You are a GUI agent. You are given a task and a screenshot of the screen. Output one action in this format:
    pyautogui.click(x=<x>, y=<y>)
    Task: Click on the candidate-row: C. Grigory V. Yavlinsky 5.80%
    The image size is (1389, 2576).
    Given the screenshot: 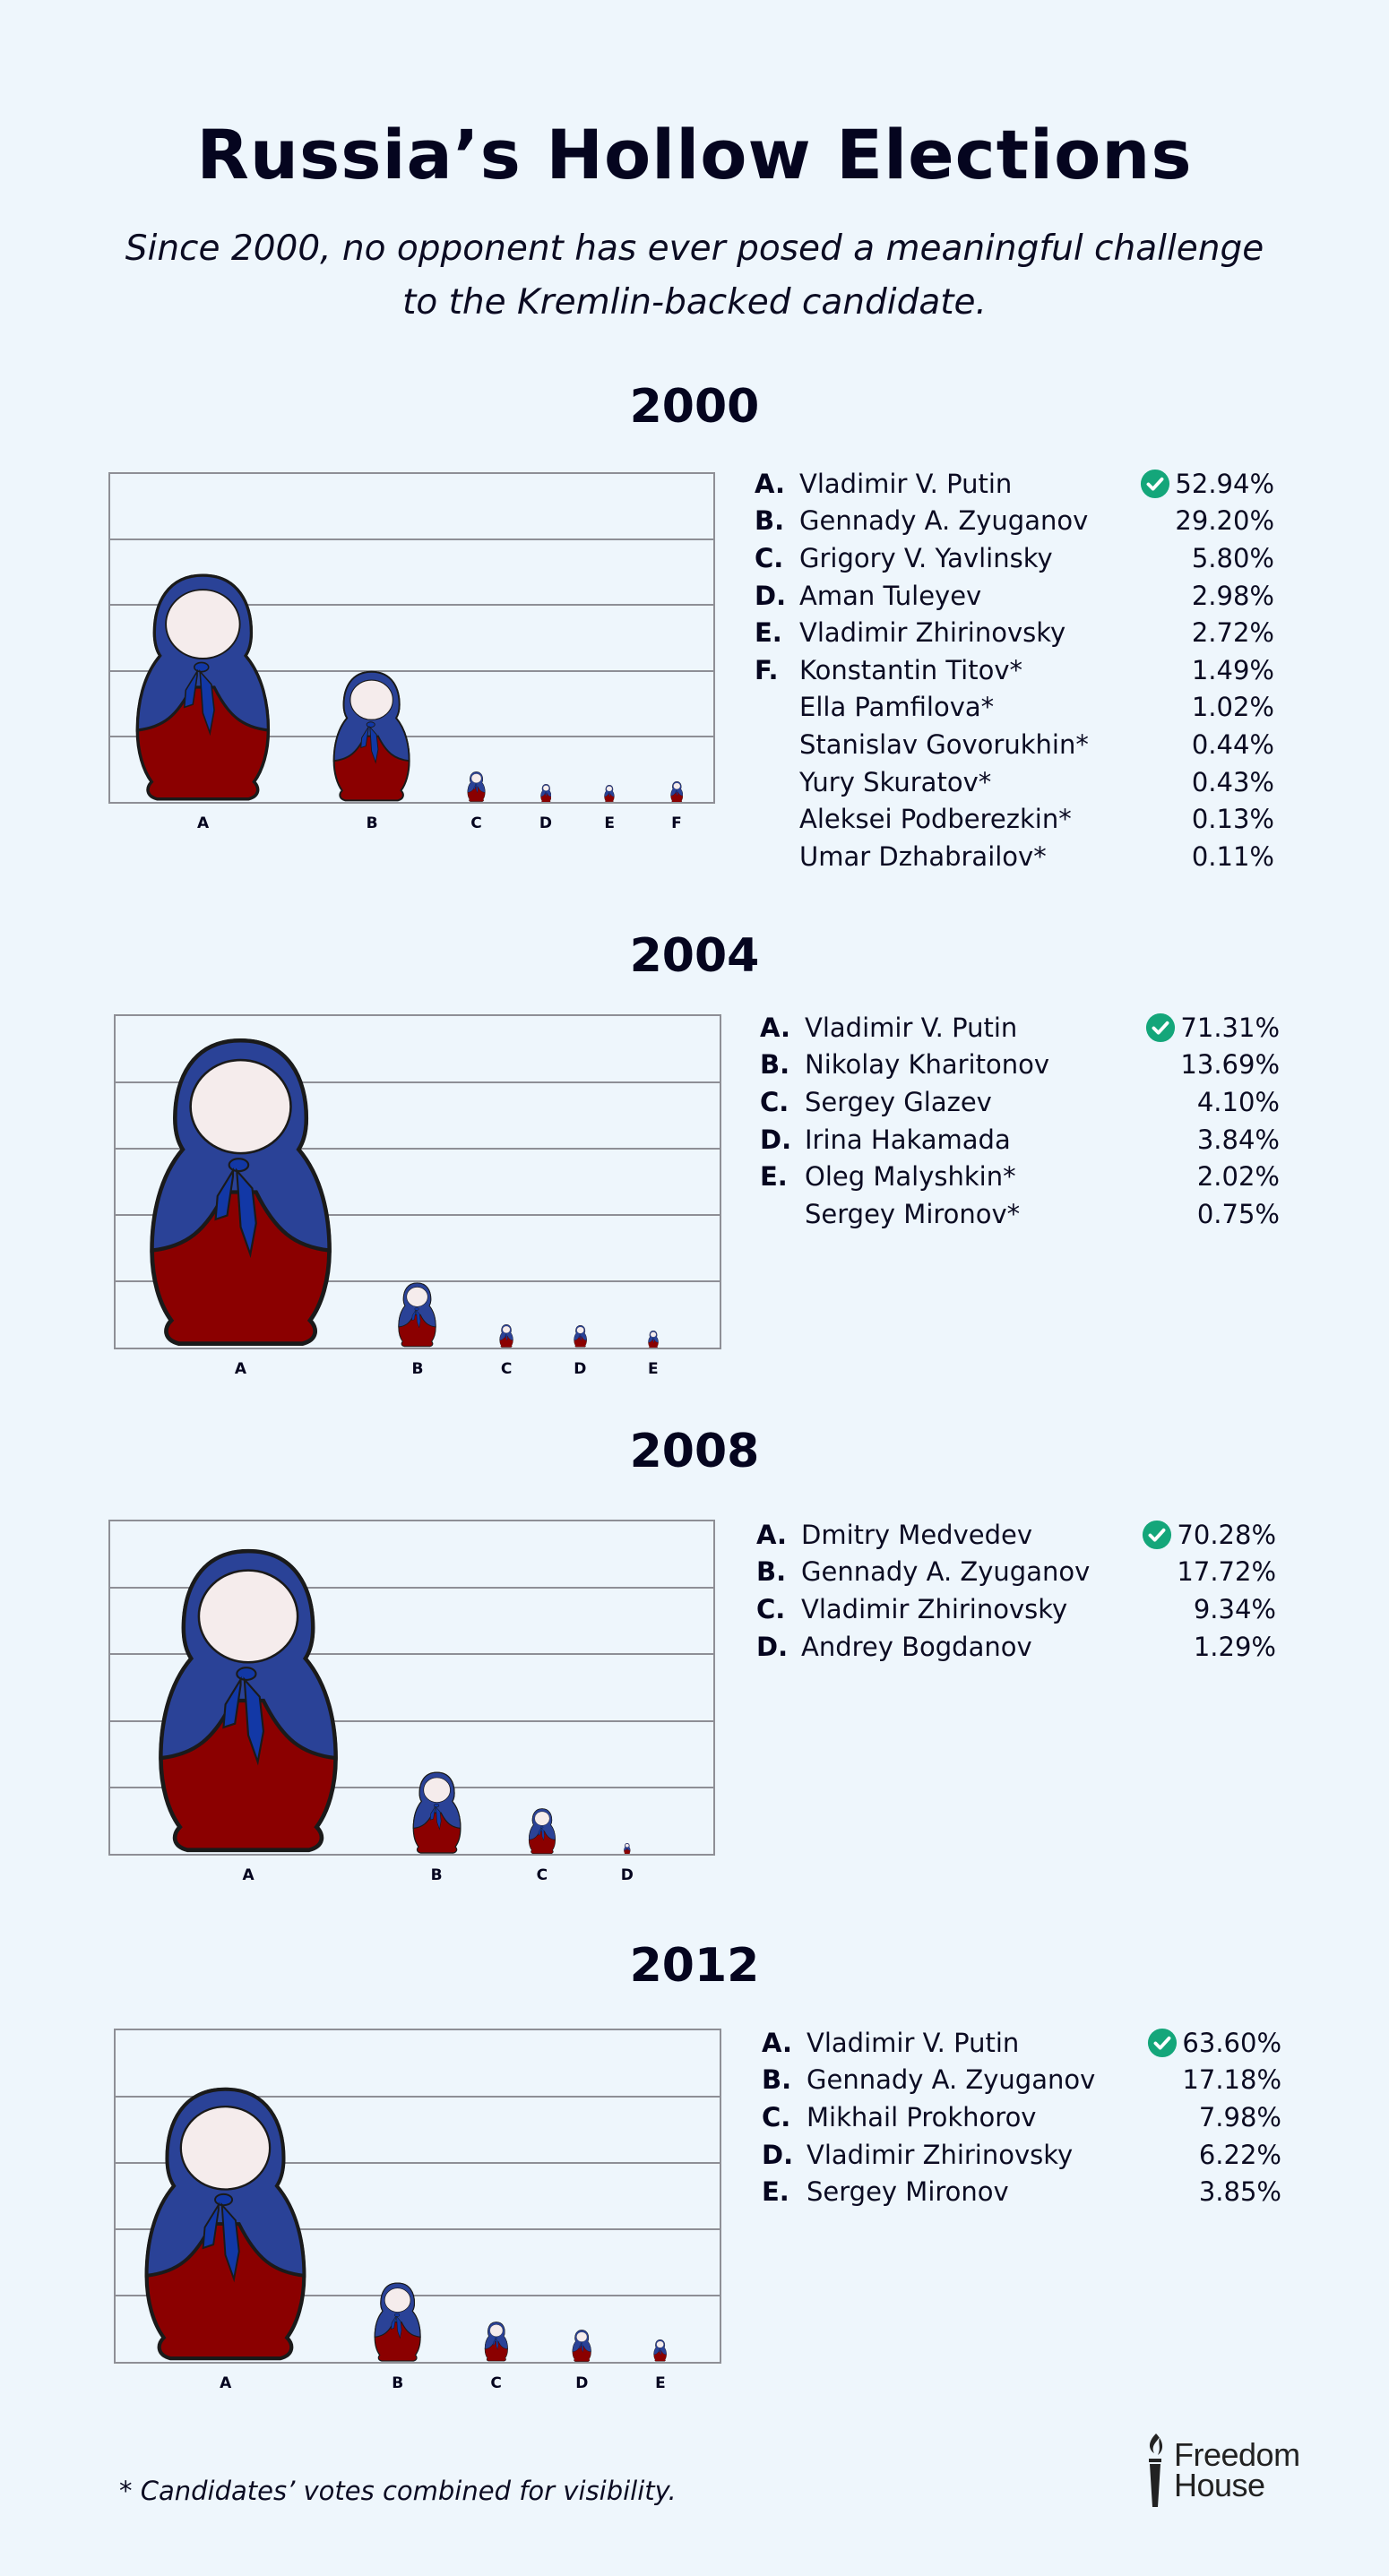 What is the action you would take?
    pyautogui.click(x=1014, y=558)
    